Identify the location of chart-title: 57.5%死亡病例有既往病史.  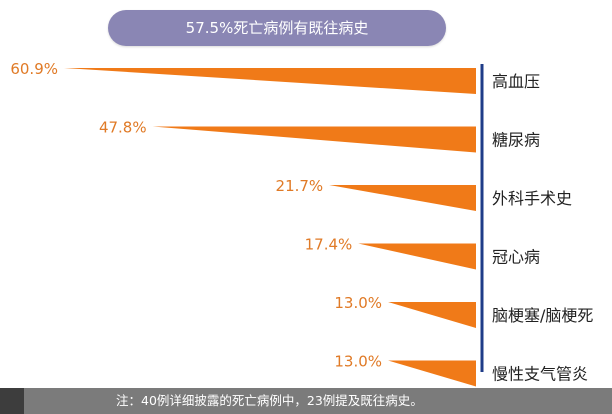
(277, 28).